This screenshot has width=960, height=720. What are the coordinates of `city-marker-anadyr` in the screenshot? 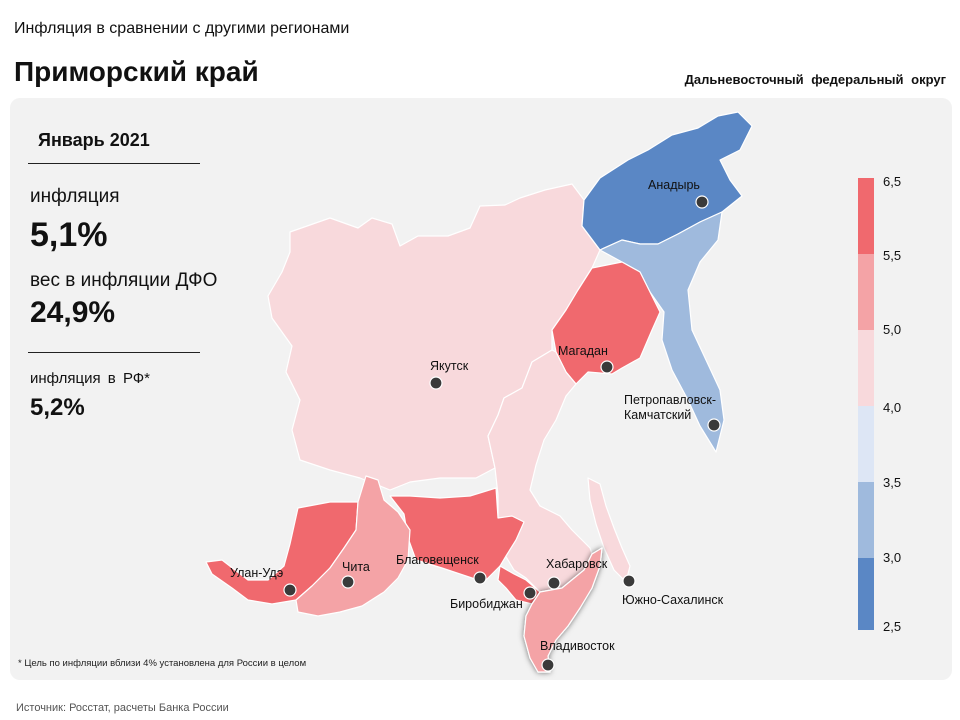 It's located at (702, 202).